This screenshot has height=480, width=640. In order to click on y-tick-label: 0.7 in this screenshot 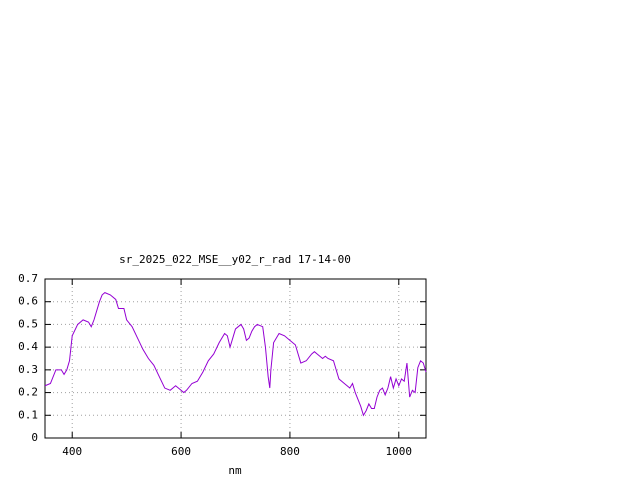, I will do `click(28, 278)`.